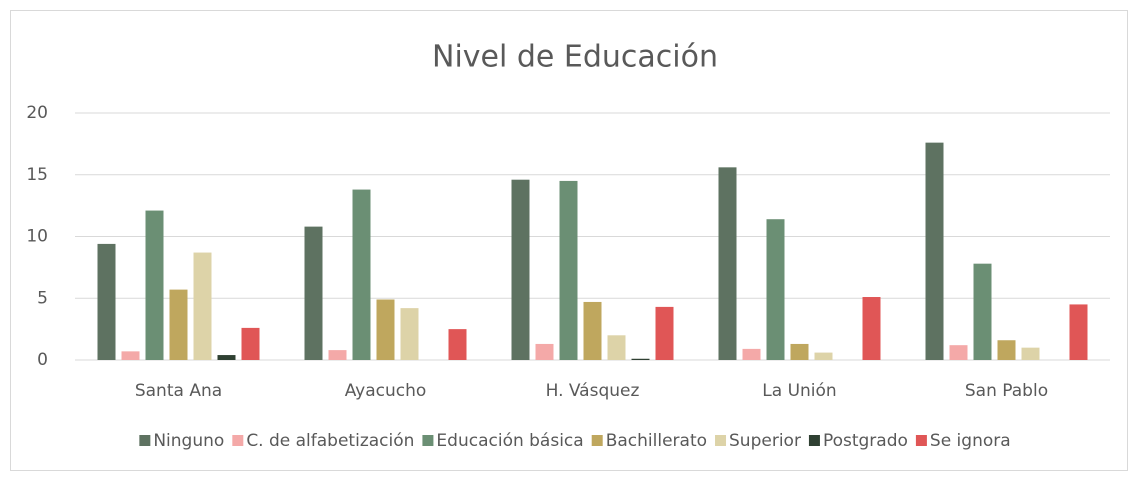  I want to click on x-tick-label: La Unión, so click(799, 391).